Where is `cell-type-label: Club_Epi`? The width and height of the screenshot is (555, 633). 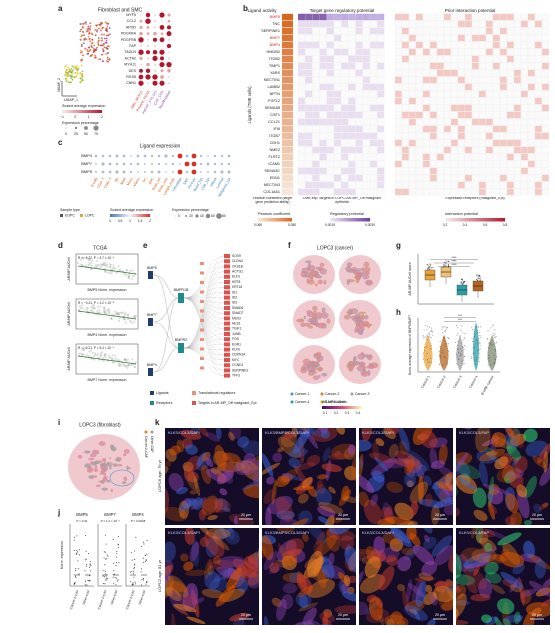 cell-type-label: Club_Epi is located at coordinates (205, 184).